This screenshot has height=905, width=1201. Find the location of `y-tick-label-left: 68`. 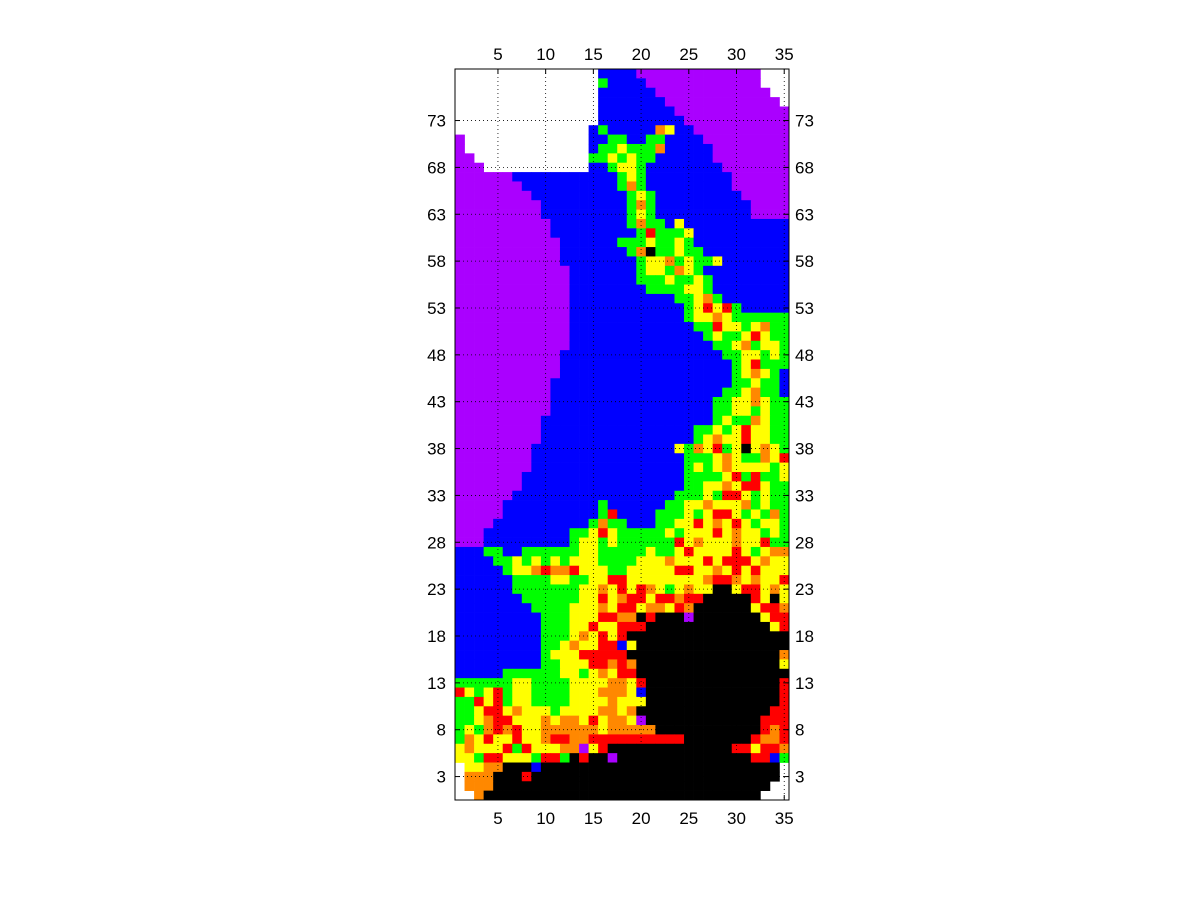

y-tick-label-left: 68 is located at coordinates (436, 167).